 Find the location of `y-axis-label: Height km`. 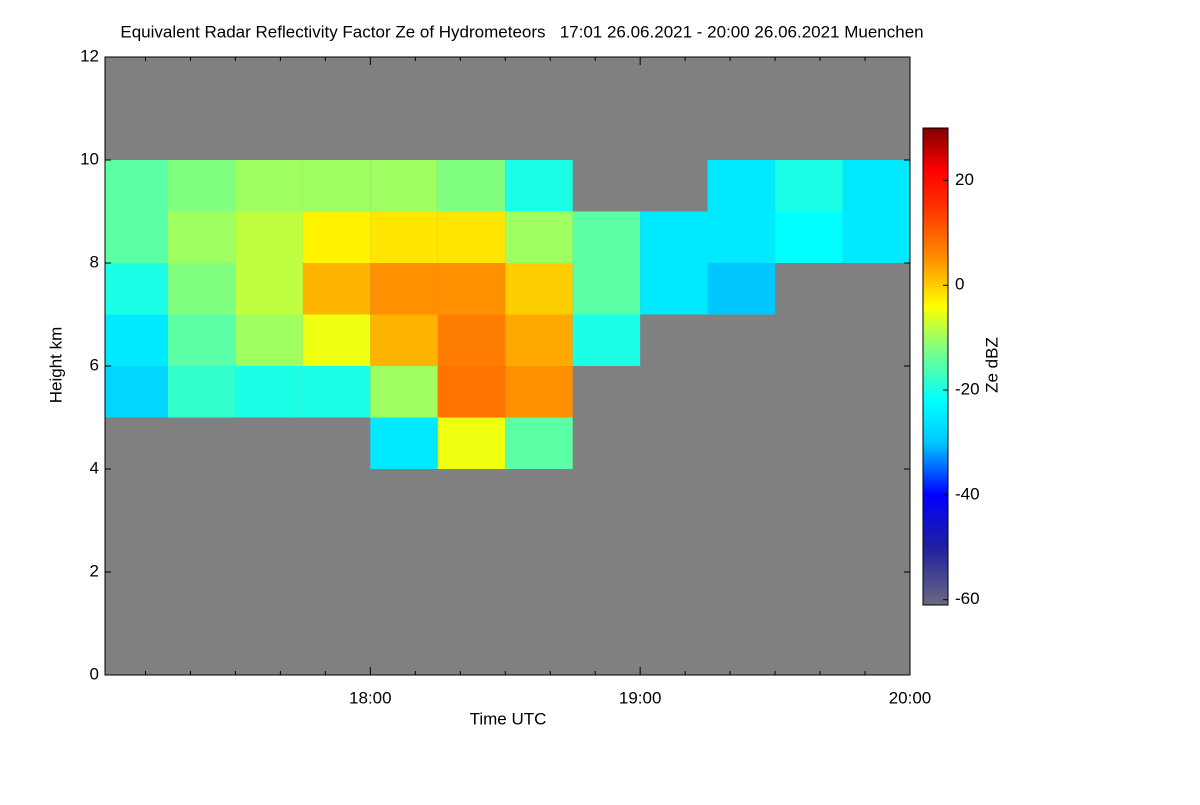

y-axis-label: Height km is located at coordinates (55, 365).